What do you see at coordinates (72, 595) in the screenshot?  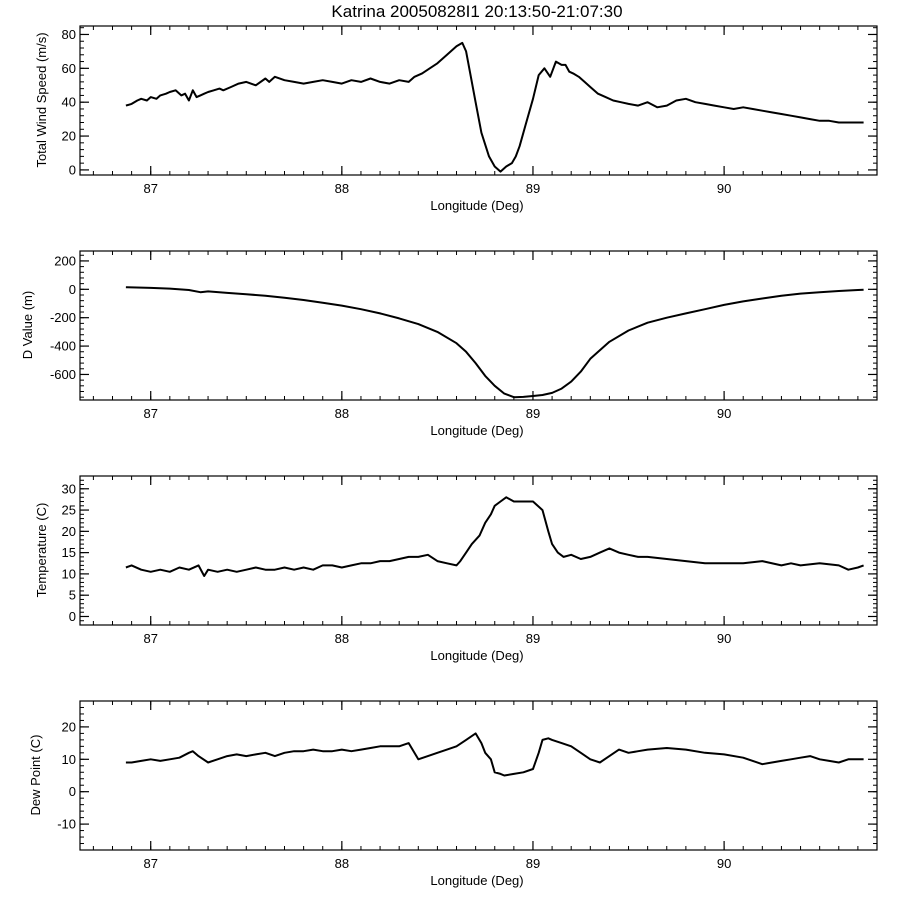 I see `y-tick-label: 5` at bounding box center [72, 595].